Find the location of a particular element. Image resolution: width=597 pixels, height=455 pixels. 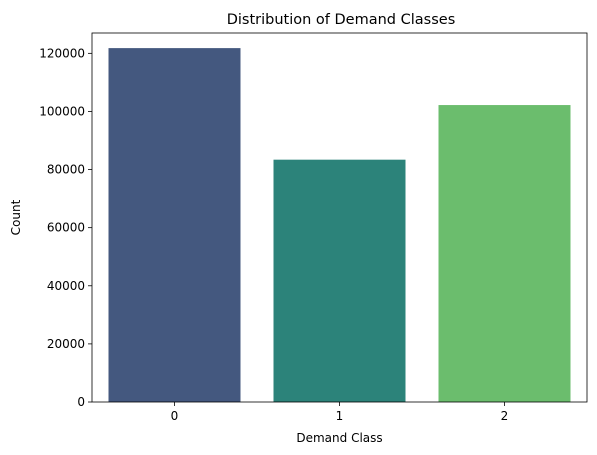

x-tick-label: 1 is located at coordinates (340, 416).